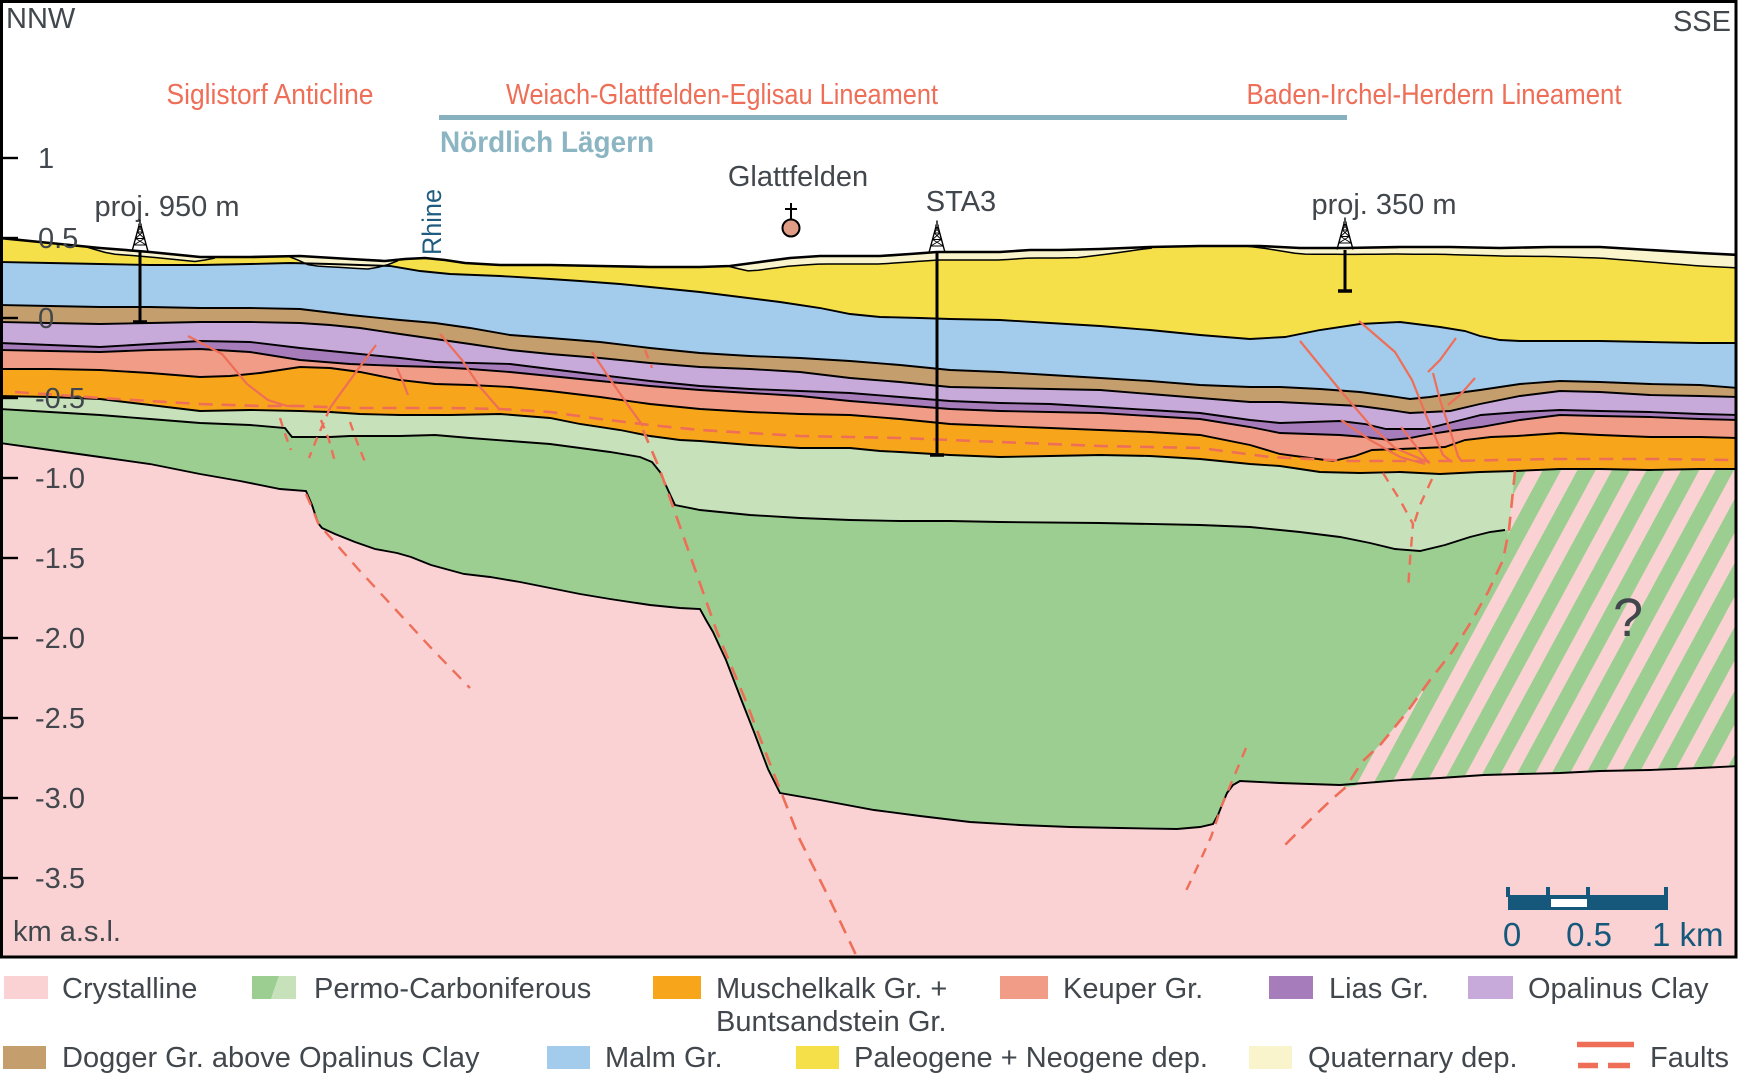  Describe the element at coordinates (271, 1058) in the screenshot. I see `svg-text: Dogger Gr. above Opalinus Clay` at that location.